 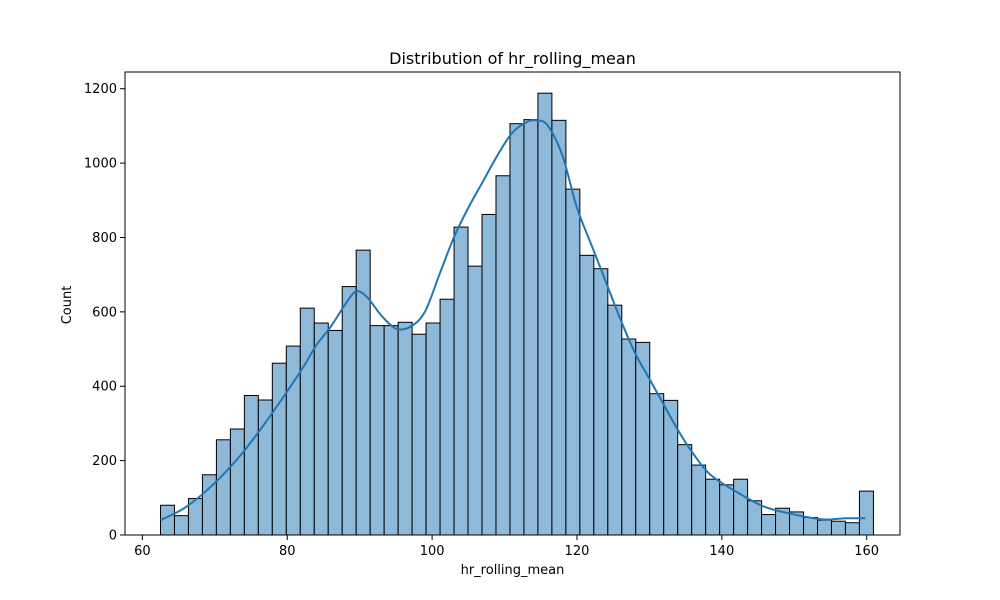 I want to click on y-axis-label: Count, so click(x=67, y=305).